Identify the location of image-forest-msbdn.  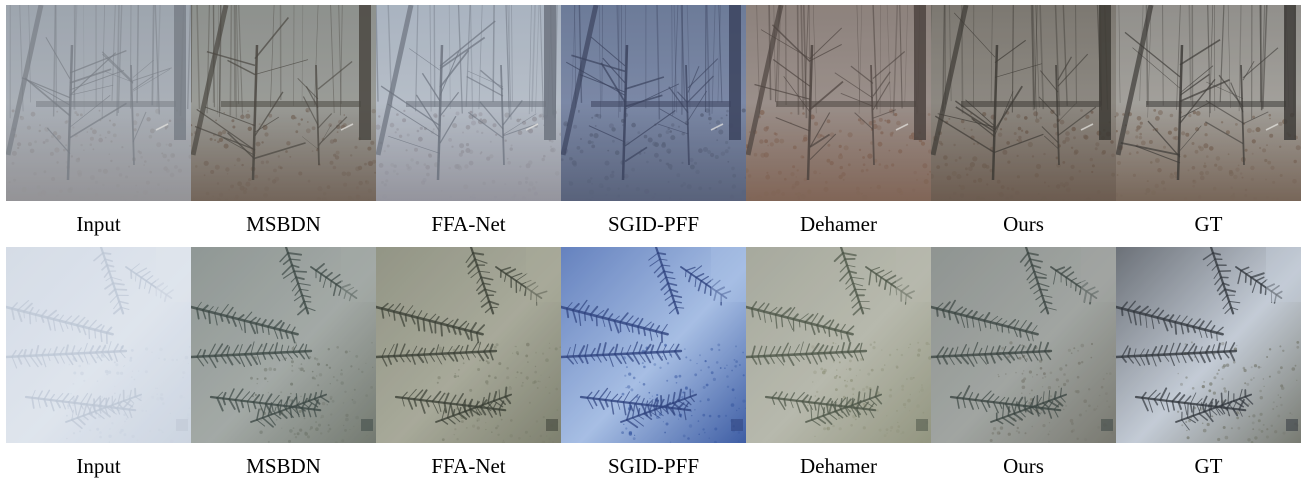
(283, 103).